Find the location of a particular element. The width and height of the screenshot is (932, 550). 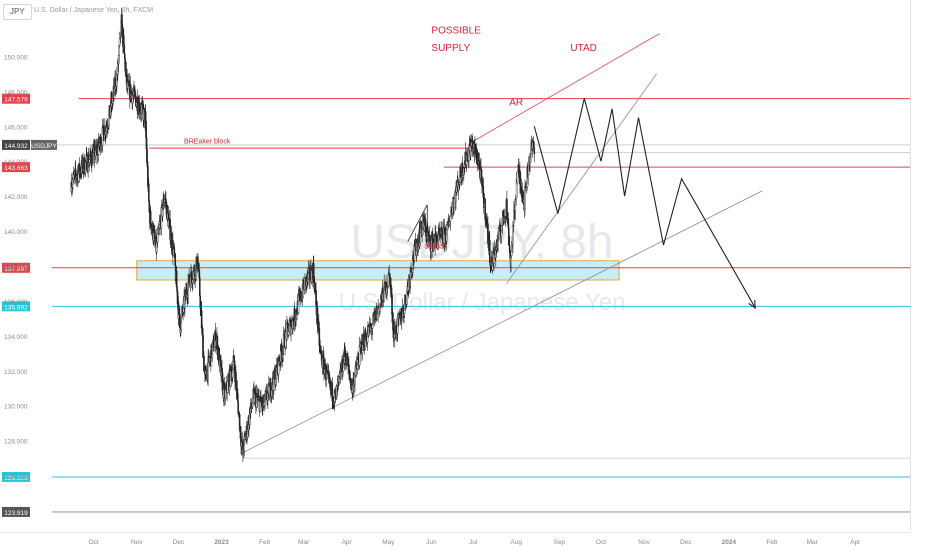

demand-zone-rect is located at coordinates (378, 270).